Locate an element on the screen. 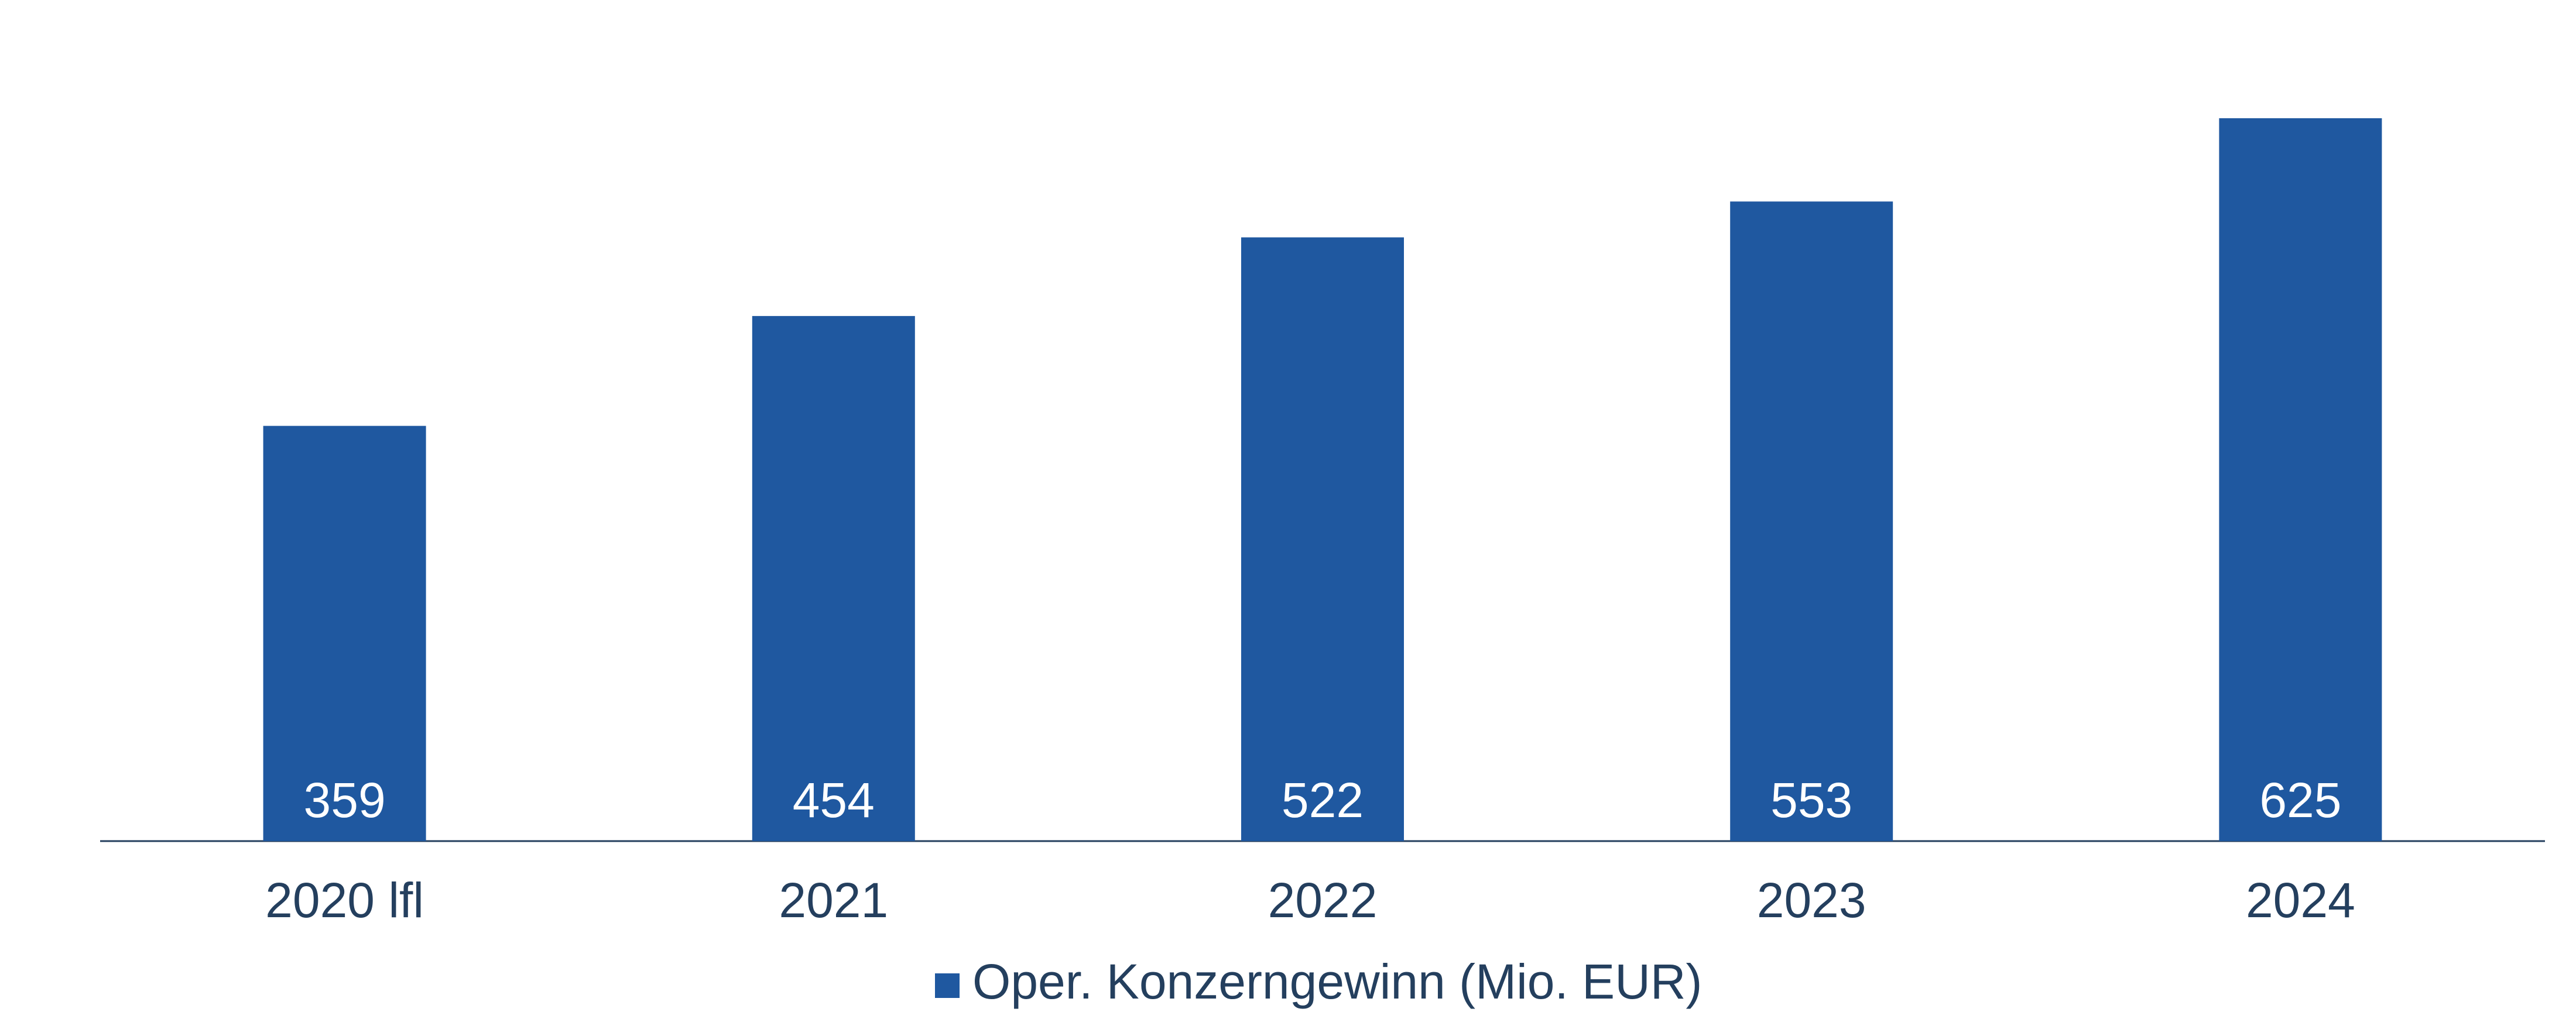  value-label: 454 is located at coordinates (834, 801).